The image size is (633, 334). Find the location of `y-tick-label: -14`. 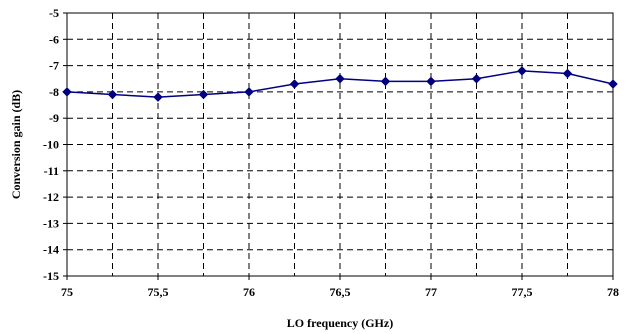

y-tick-label: -14 is located at coordinates (51, 250).